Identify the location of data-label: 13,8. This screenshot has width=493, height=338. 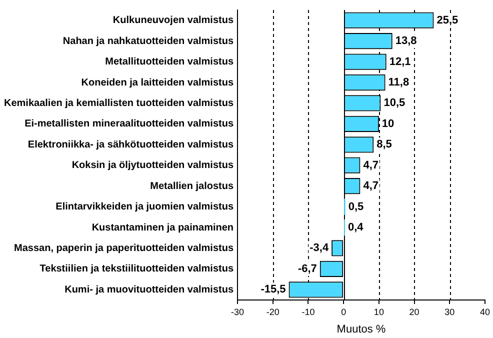
(406, 41).